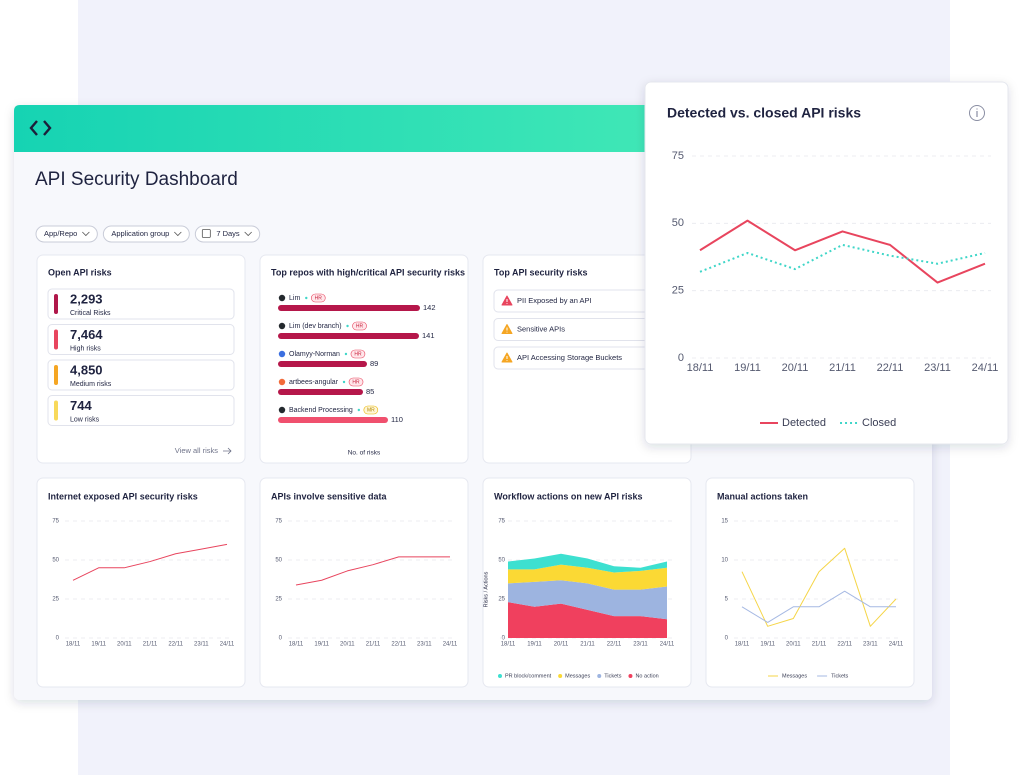 This screenshot has width=1024, height=775. Describe the element at coordinates (90, 313) in the screenshot. I see `risk-label: Critical Risks` at that location.